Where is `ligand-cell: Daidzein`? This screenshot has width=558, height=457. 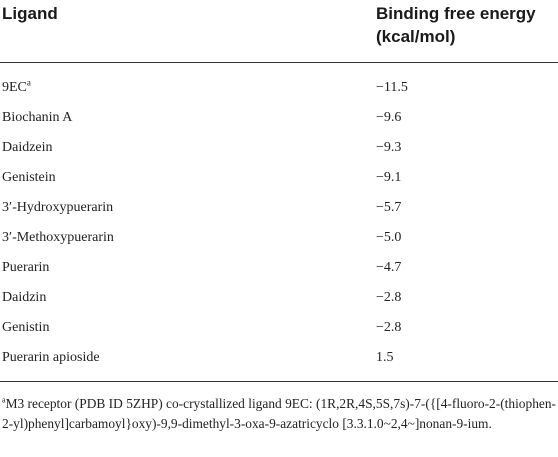 ligand-cell: Daidzein is located at coordinates (27, 147).